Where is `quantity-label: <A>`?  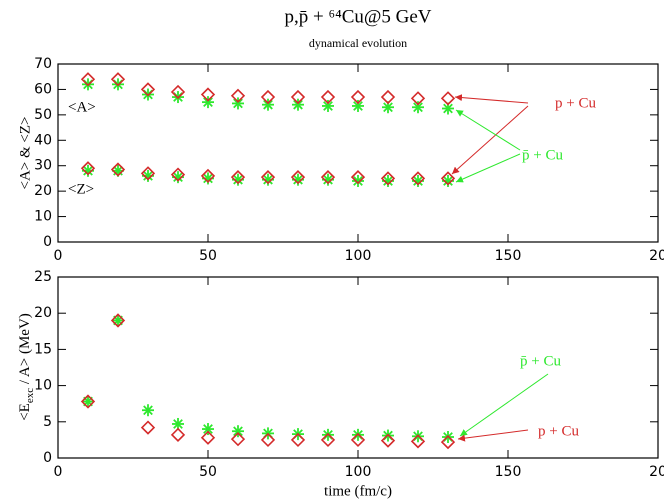 quantity-label: <A> is located at coordinates (82, 107).